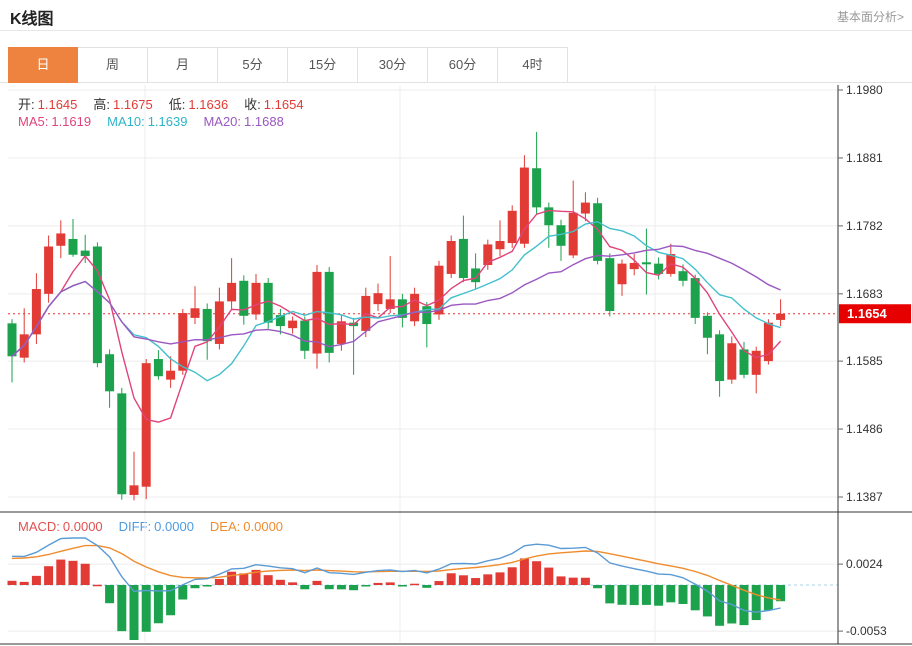 The height and width of the screenshot is (646, 912). What do you see at coordinates (156, 526) in the screenshot?
I see `diff-value-readout: DIFF: 0.0000` at bounding box center [156, 526].